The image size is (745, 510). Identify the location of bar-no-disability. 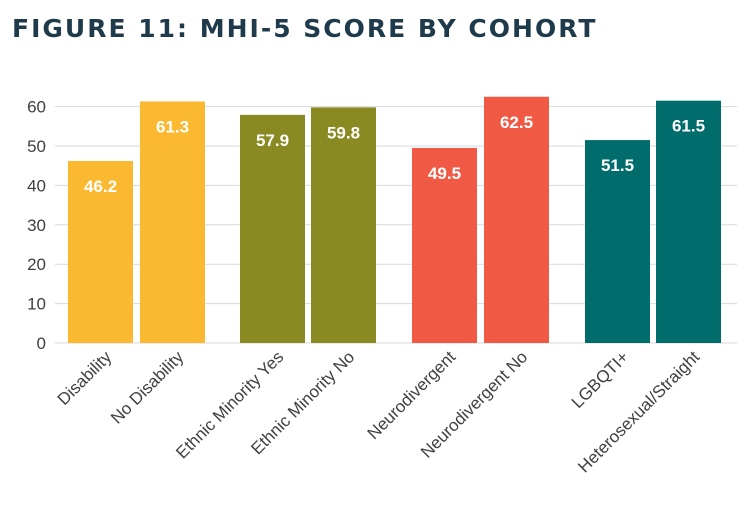
(172, 222).